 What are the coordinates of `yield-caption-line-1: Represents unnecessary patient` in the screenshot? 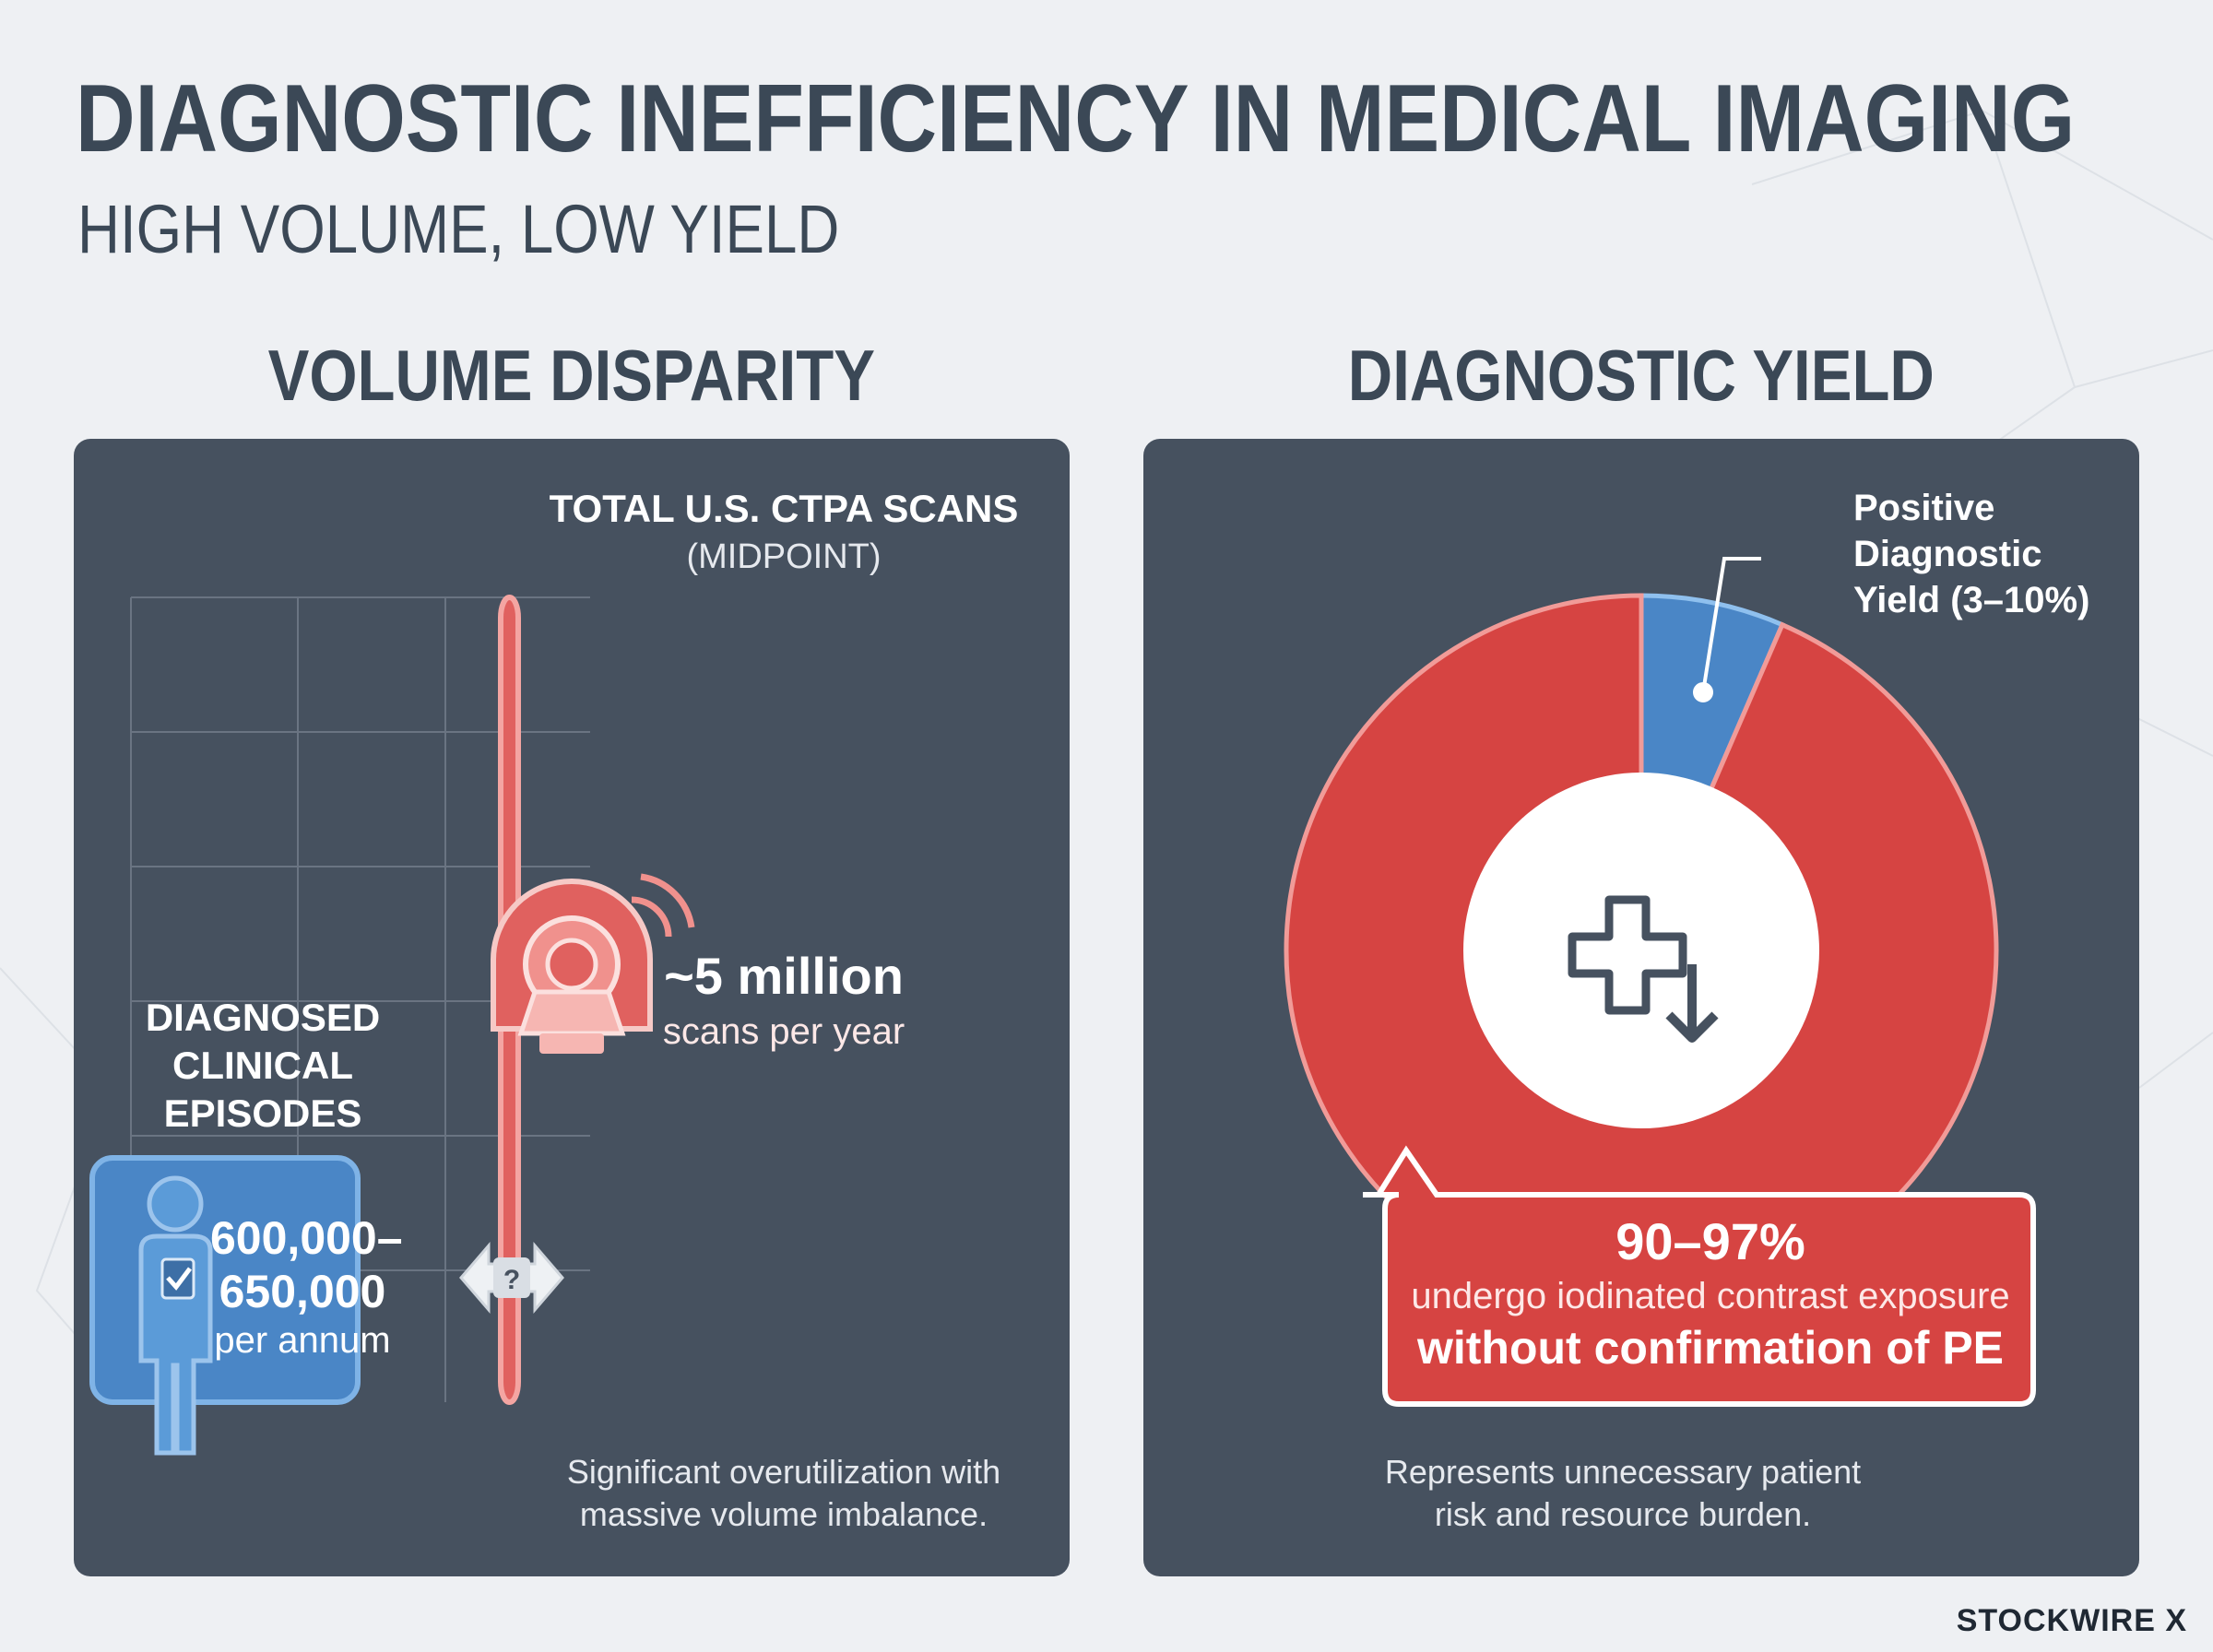 It's located at (1623, 1472).